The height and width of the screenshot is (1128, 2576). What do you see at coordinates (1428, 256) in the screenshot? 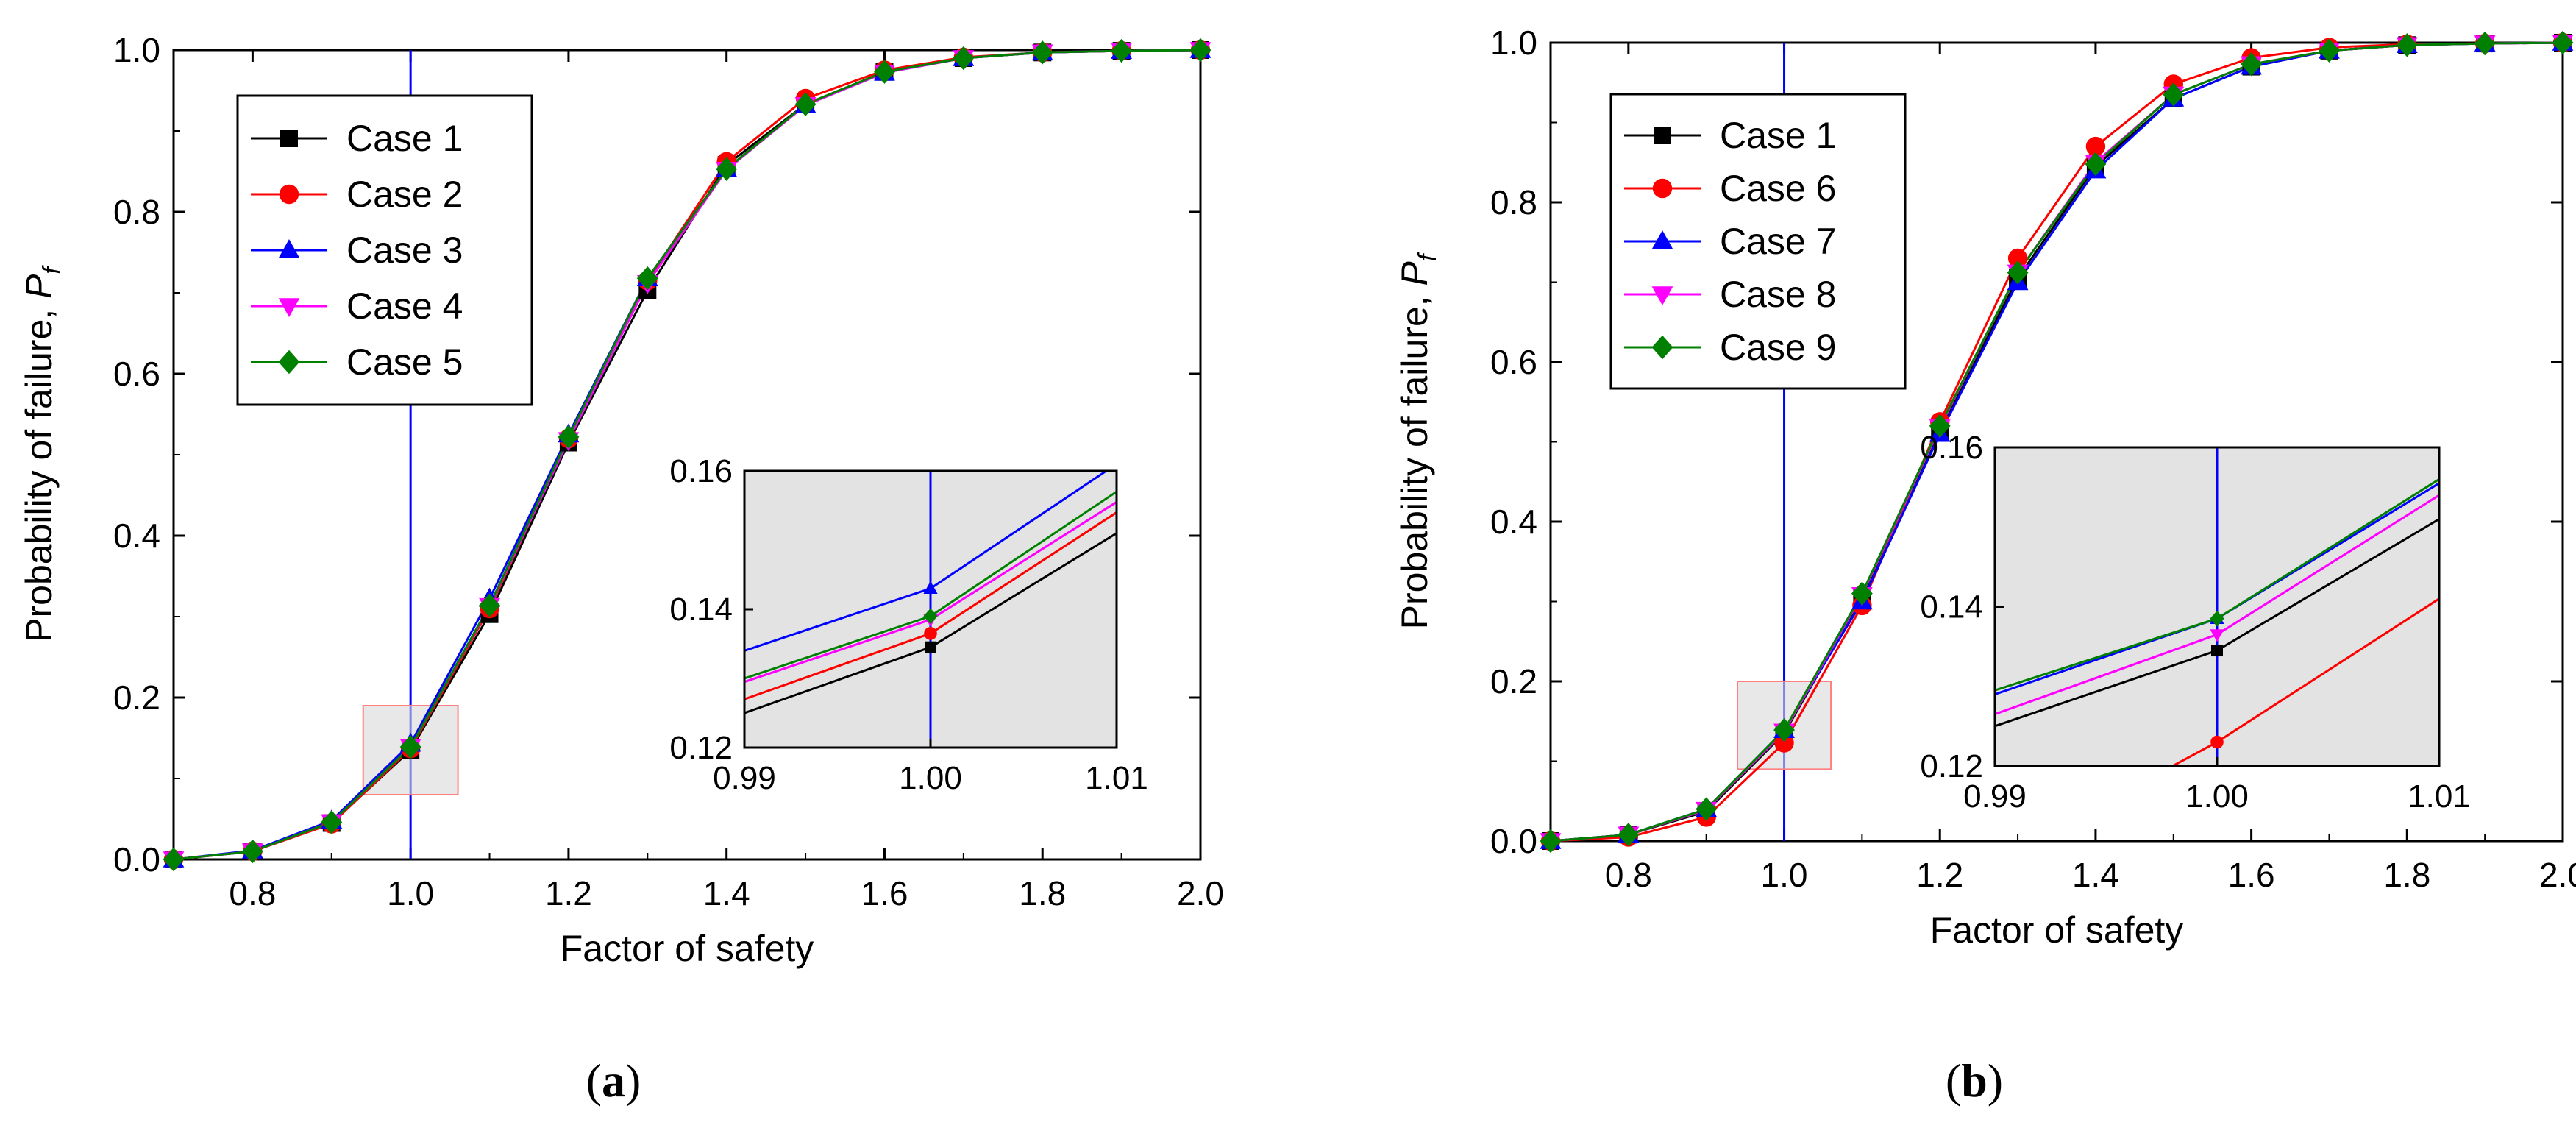
I see `y-axis-label-subscript: f` at bounding box center [1428, 256].